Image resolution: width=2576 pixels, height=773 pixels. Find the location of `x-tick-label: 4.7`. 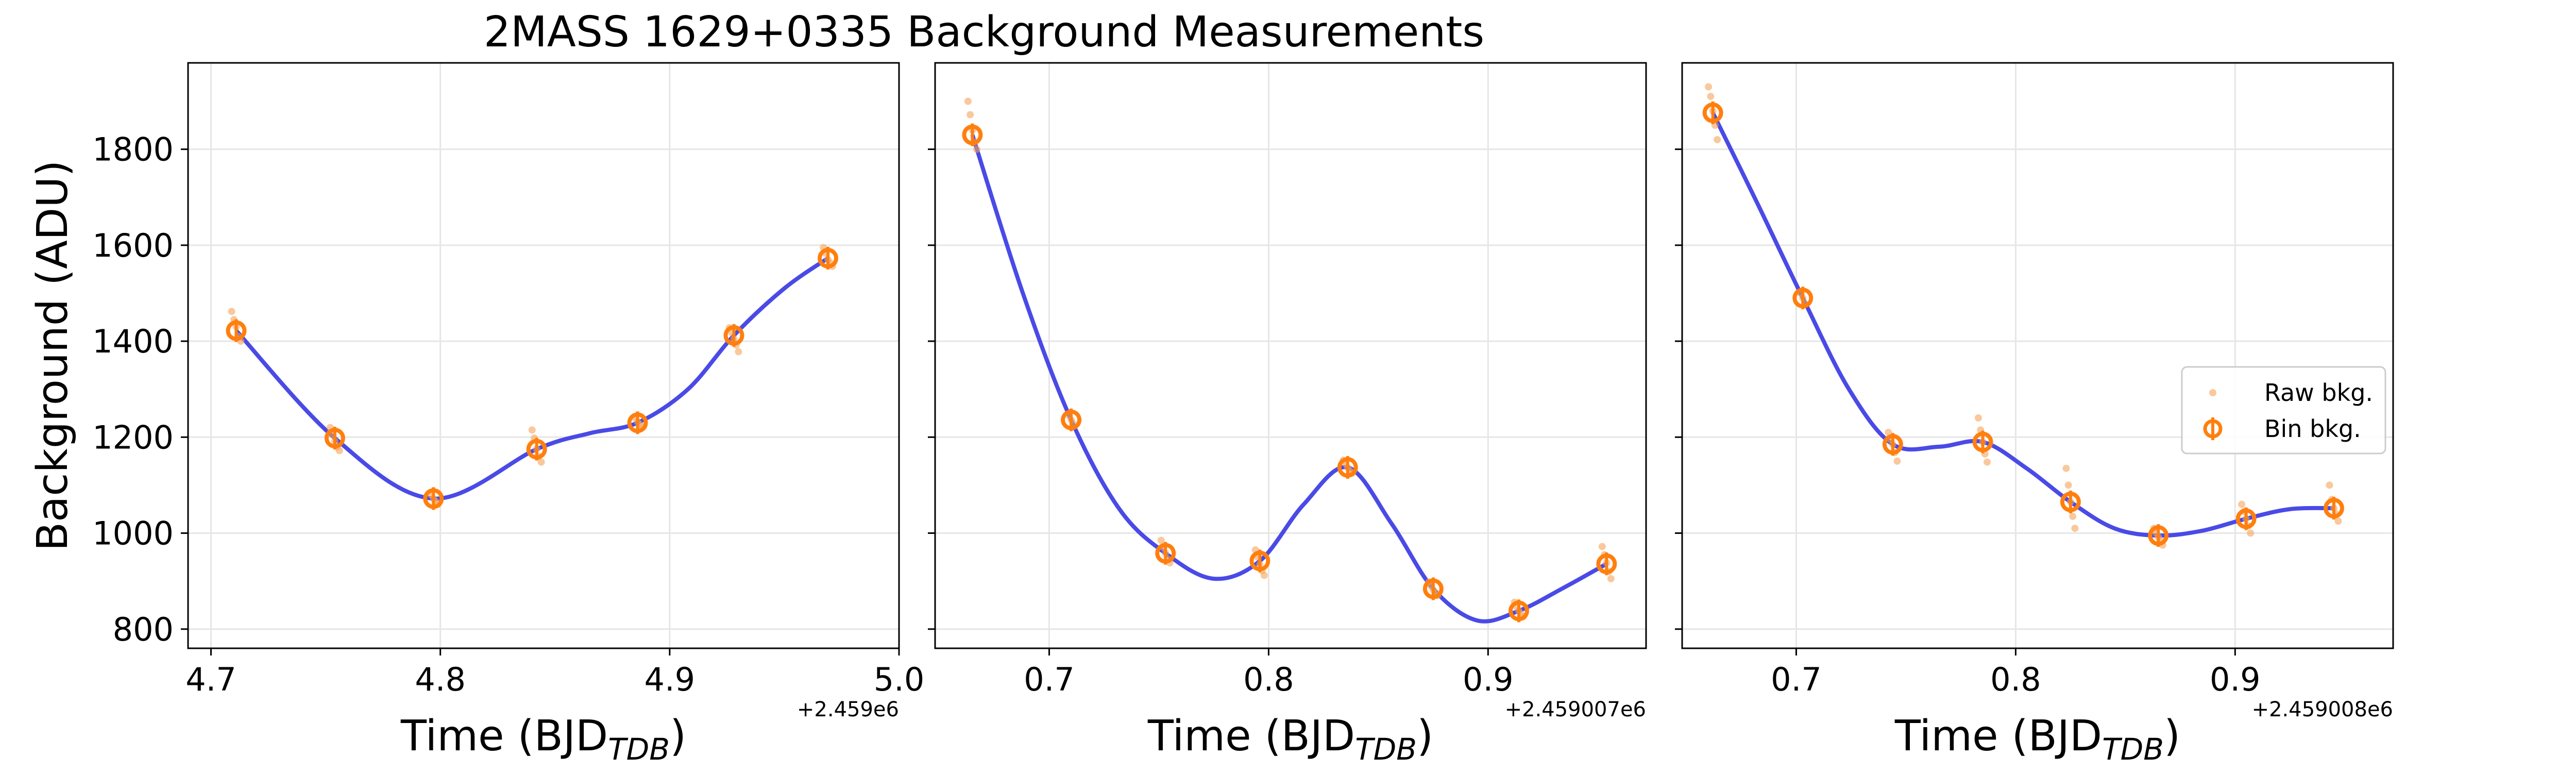

x-tick-label: 4.7 is located at coordinates (210, 679).